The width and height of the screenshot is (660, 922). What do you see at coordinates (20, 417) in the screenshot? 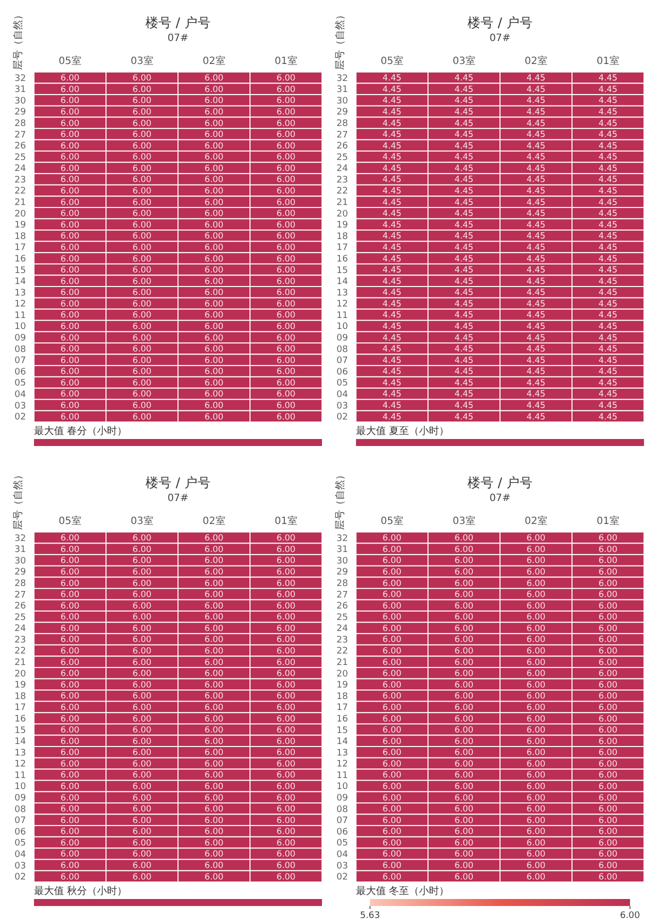
I see `y-tick-label: 02` at bounding box center [20, 417].